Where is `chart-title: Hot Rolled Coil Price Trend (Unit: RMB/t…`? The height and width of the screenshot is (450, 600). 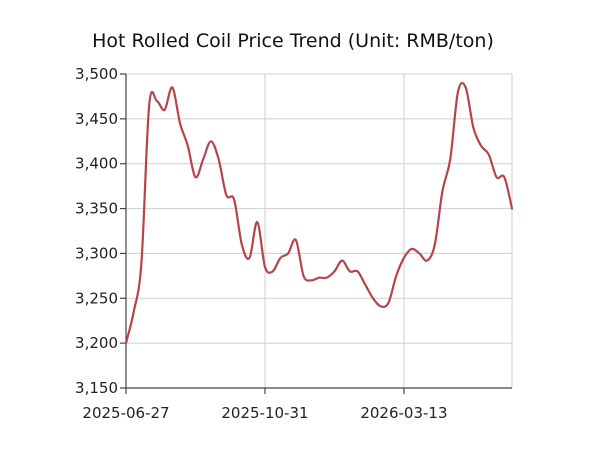 chart-title: Hot Rolled Coil Price Trend (Unit: RMB/t… is located at coordinates (293, 41).